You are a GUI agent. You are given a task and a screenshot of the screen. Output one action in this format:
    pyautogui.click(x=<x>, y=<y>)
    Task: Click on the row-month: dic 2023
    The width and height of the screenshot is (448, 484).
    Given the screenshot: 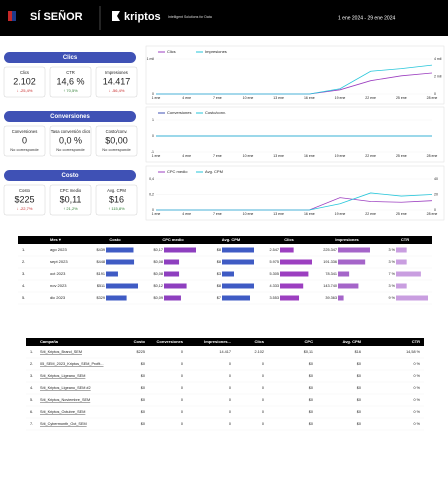 What is the action you would take?
    pyautogui.click(x=58, y=297)
    